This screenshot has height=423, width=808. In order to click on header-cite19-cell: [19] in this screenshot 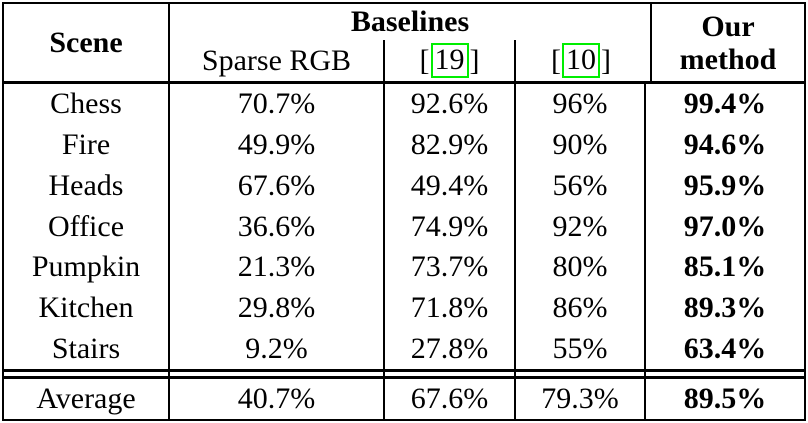, I will do `click(450, 60)`.